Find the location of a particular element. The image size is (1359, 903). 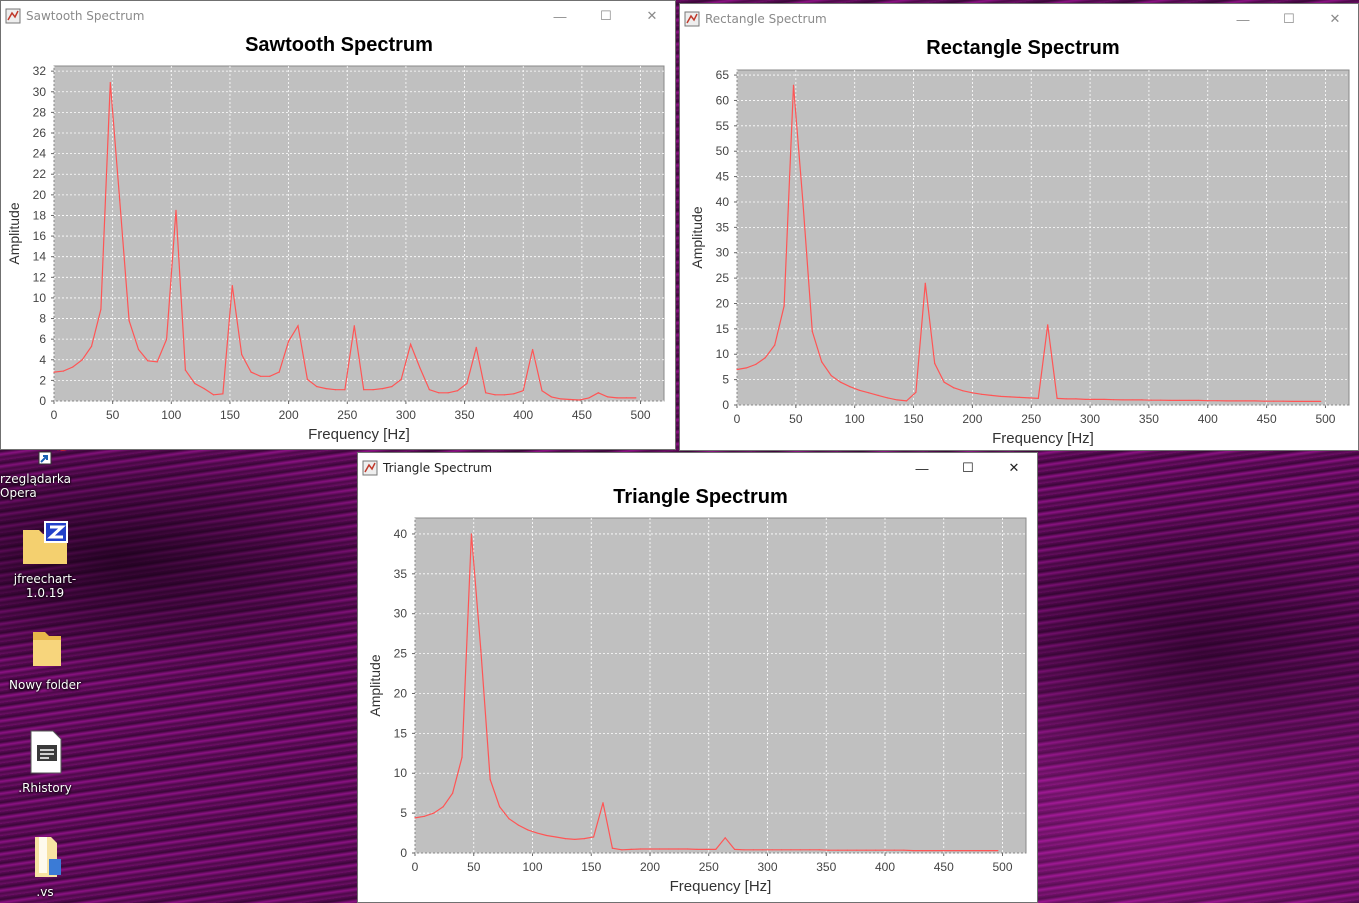

y-tick-label: 45 is located at coordinates (723, 177).